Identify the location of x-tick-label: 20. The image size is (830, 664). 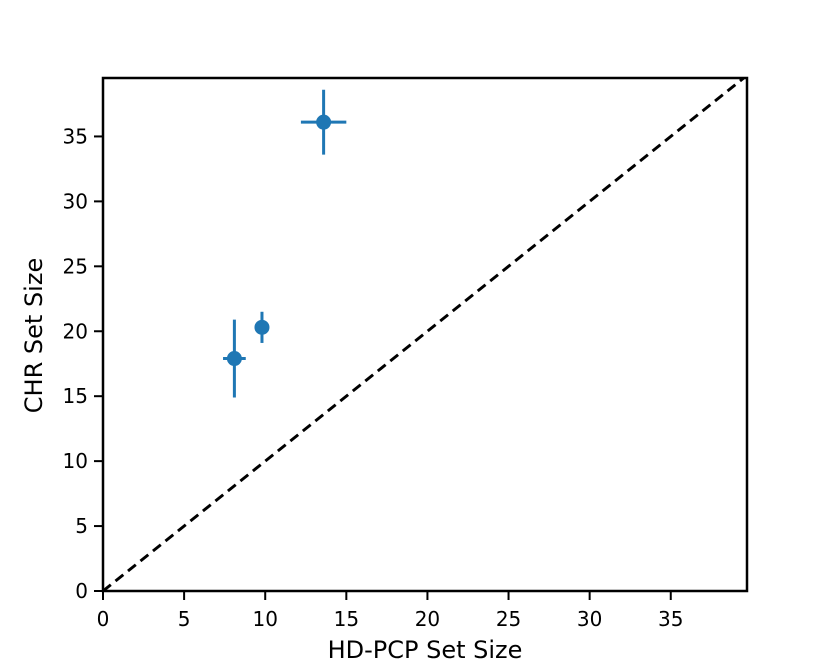
(427, 619).